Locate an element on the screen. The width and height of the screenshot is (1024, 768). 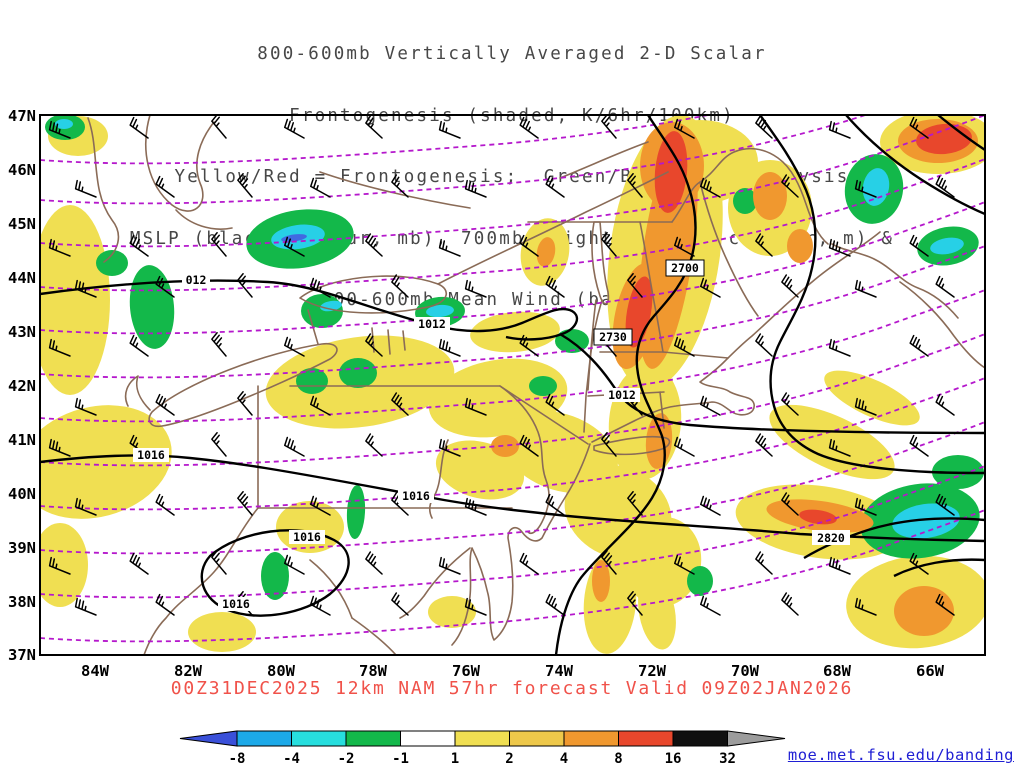
svg-text: 80W is located at coordinates (281, 671).